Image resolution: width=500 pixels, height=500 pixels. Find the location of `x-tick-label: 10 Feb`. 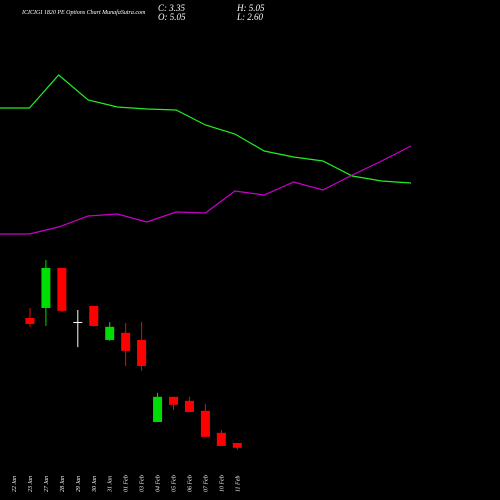

x-tick-label: 10 Feb is located at coordinates (222, 483).